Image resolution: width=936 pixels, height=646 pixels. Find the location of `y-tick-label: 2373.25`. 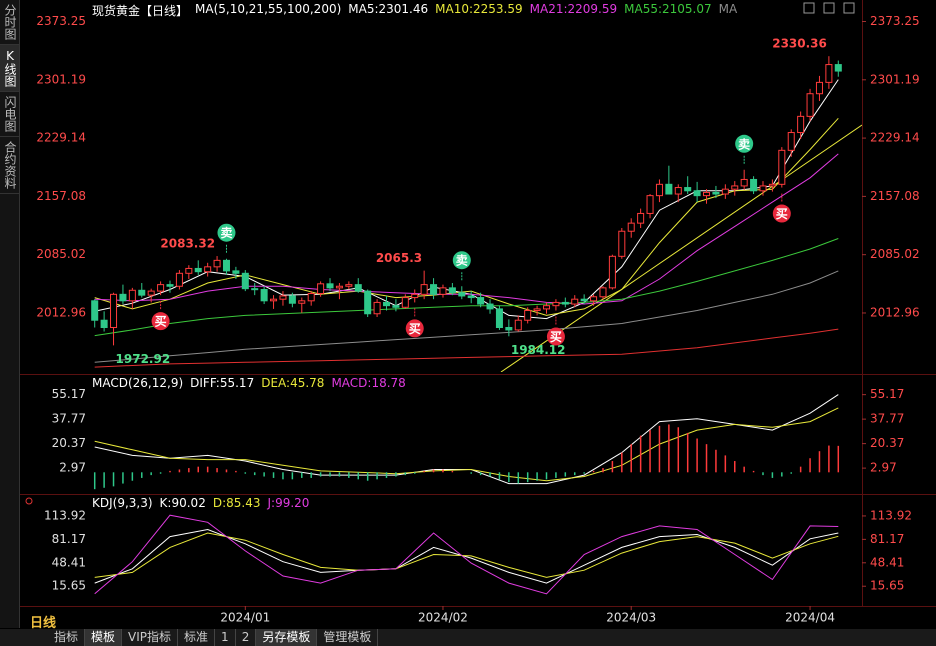

y-tick-label: 2373.25 is located at coordinates (895, 21).